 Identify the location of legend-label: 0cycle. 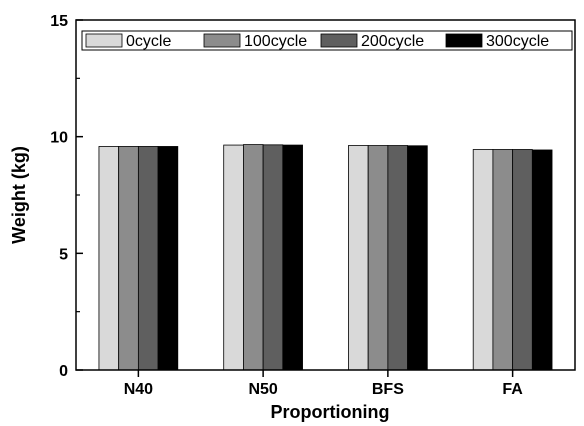
(148, 41).